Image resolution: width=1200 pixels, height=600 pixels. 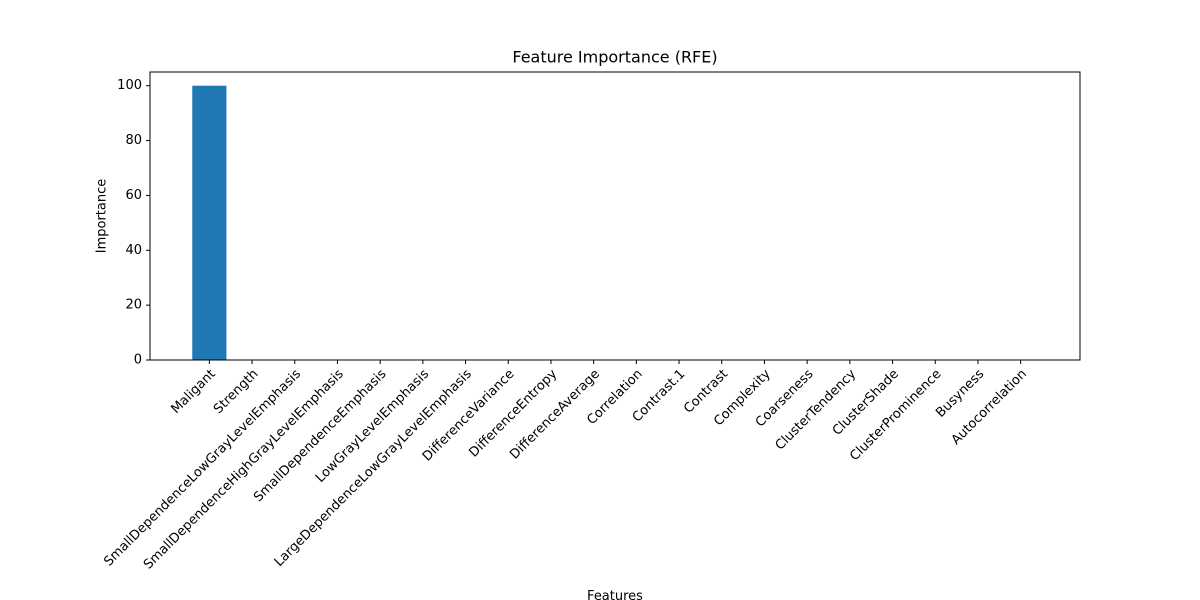 What do you see at coordinates (129, 85) in the screenshot?
I see `y-tick-label: 100` at bounding box center [129, 85].